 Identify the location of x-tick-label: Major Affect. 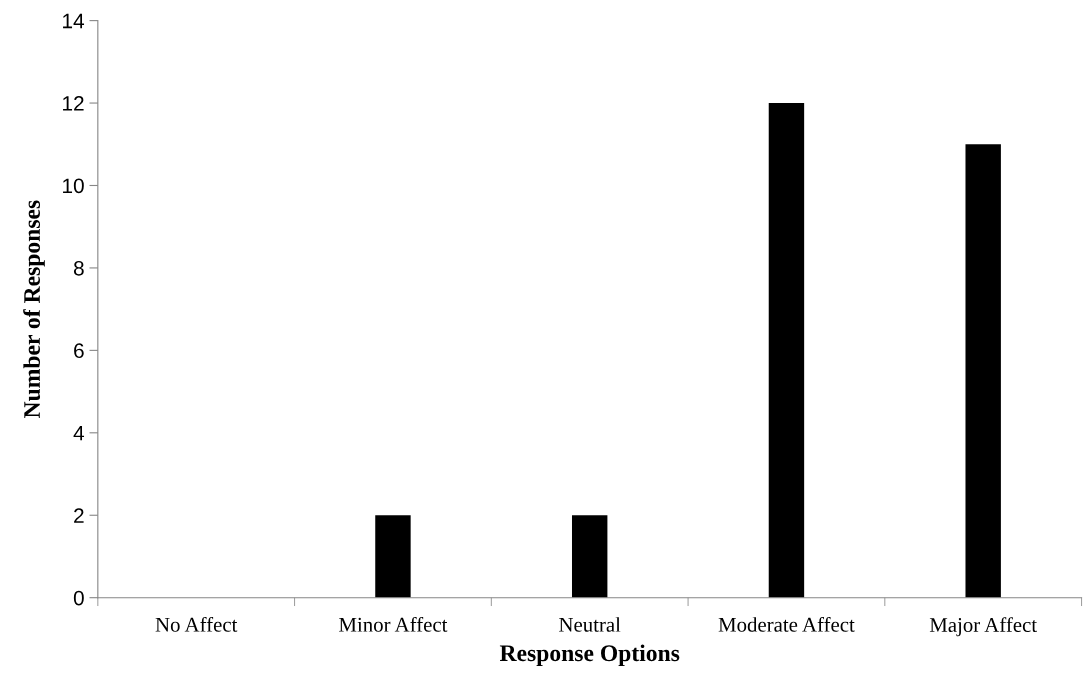
(983, 627).